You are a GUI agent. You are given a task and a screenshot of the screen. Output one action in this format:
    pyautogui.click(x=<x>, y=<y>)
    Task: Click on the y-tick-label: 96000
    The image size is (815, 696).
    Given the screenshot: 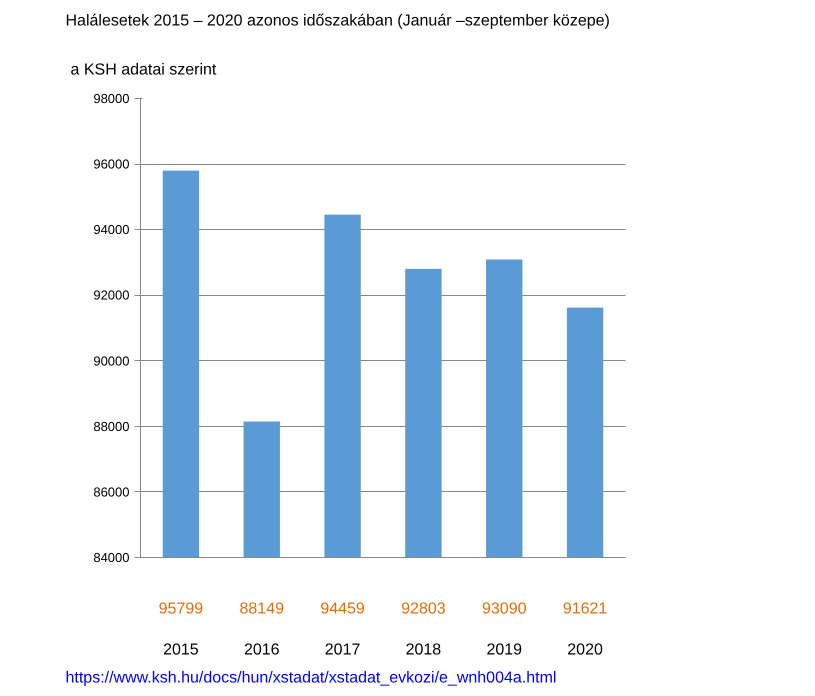 What is the action you would take?
    pyautogui.click(x=111, y=164)
    